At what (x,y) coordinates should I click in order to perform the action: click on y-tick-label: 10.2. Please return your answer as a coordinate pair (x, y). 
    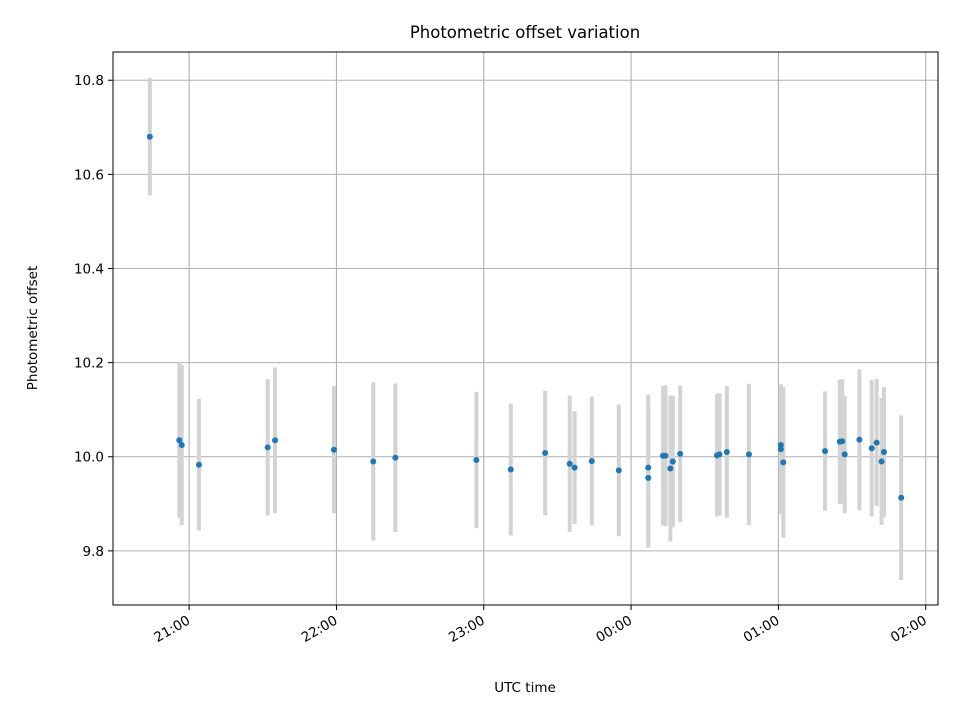
    Looking at the image, I should click on (89, 364).